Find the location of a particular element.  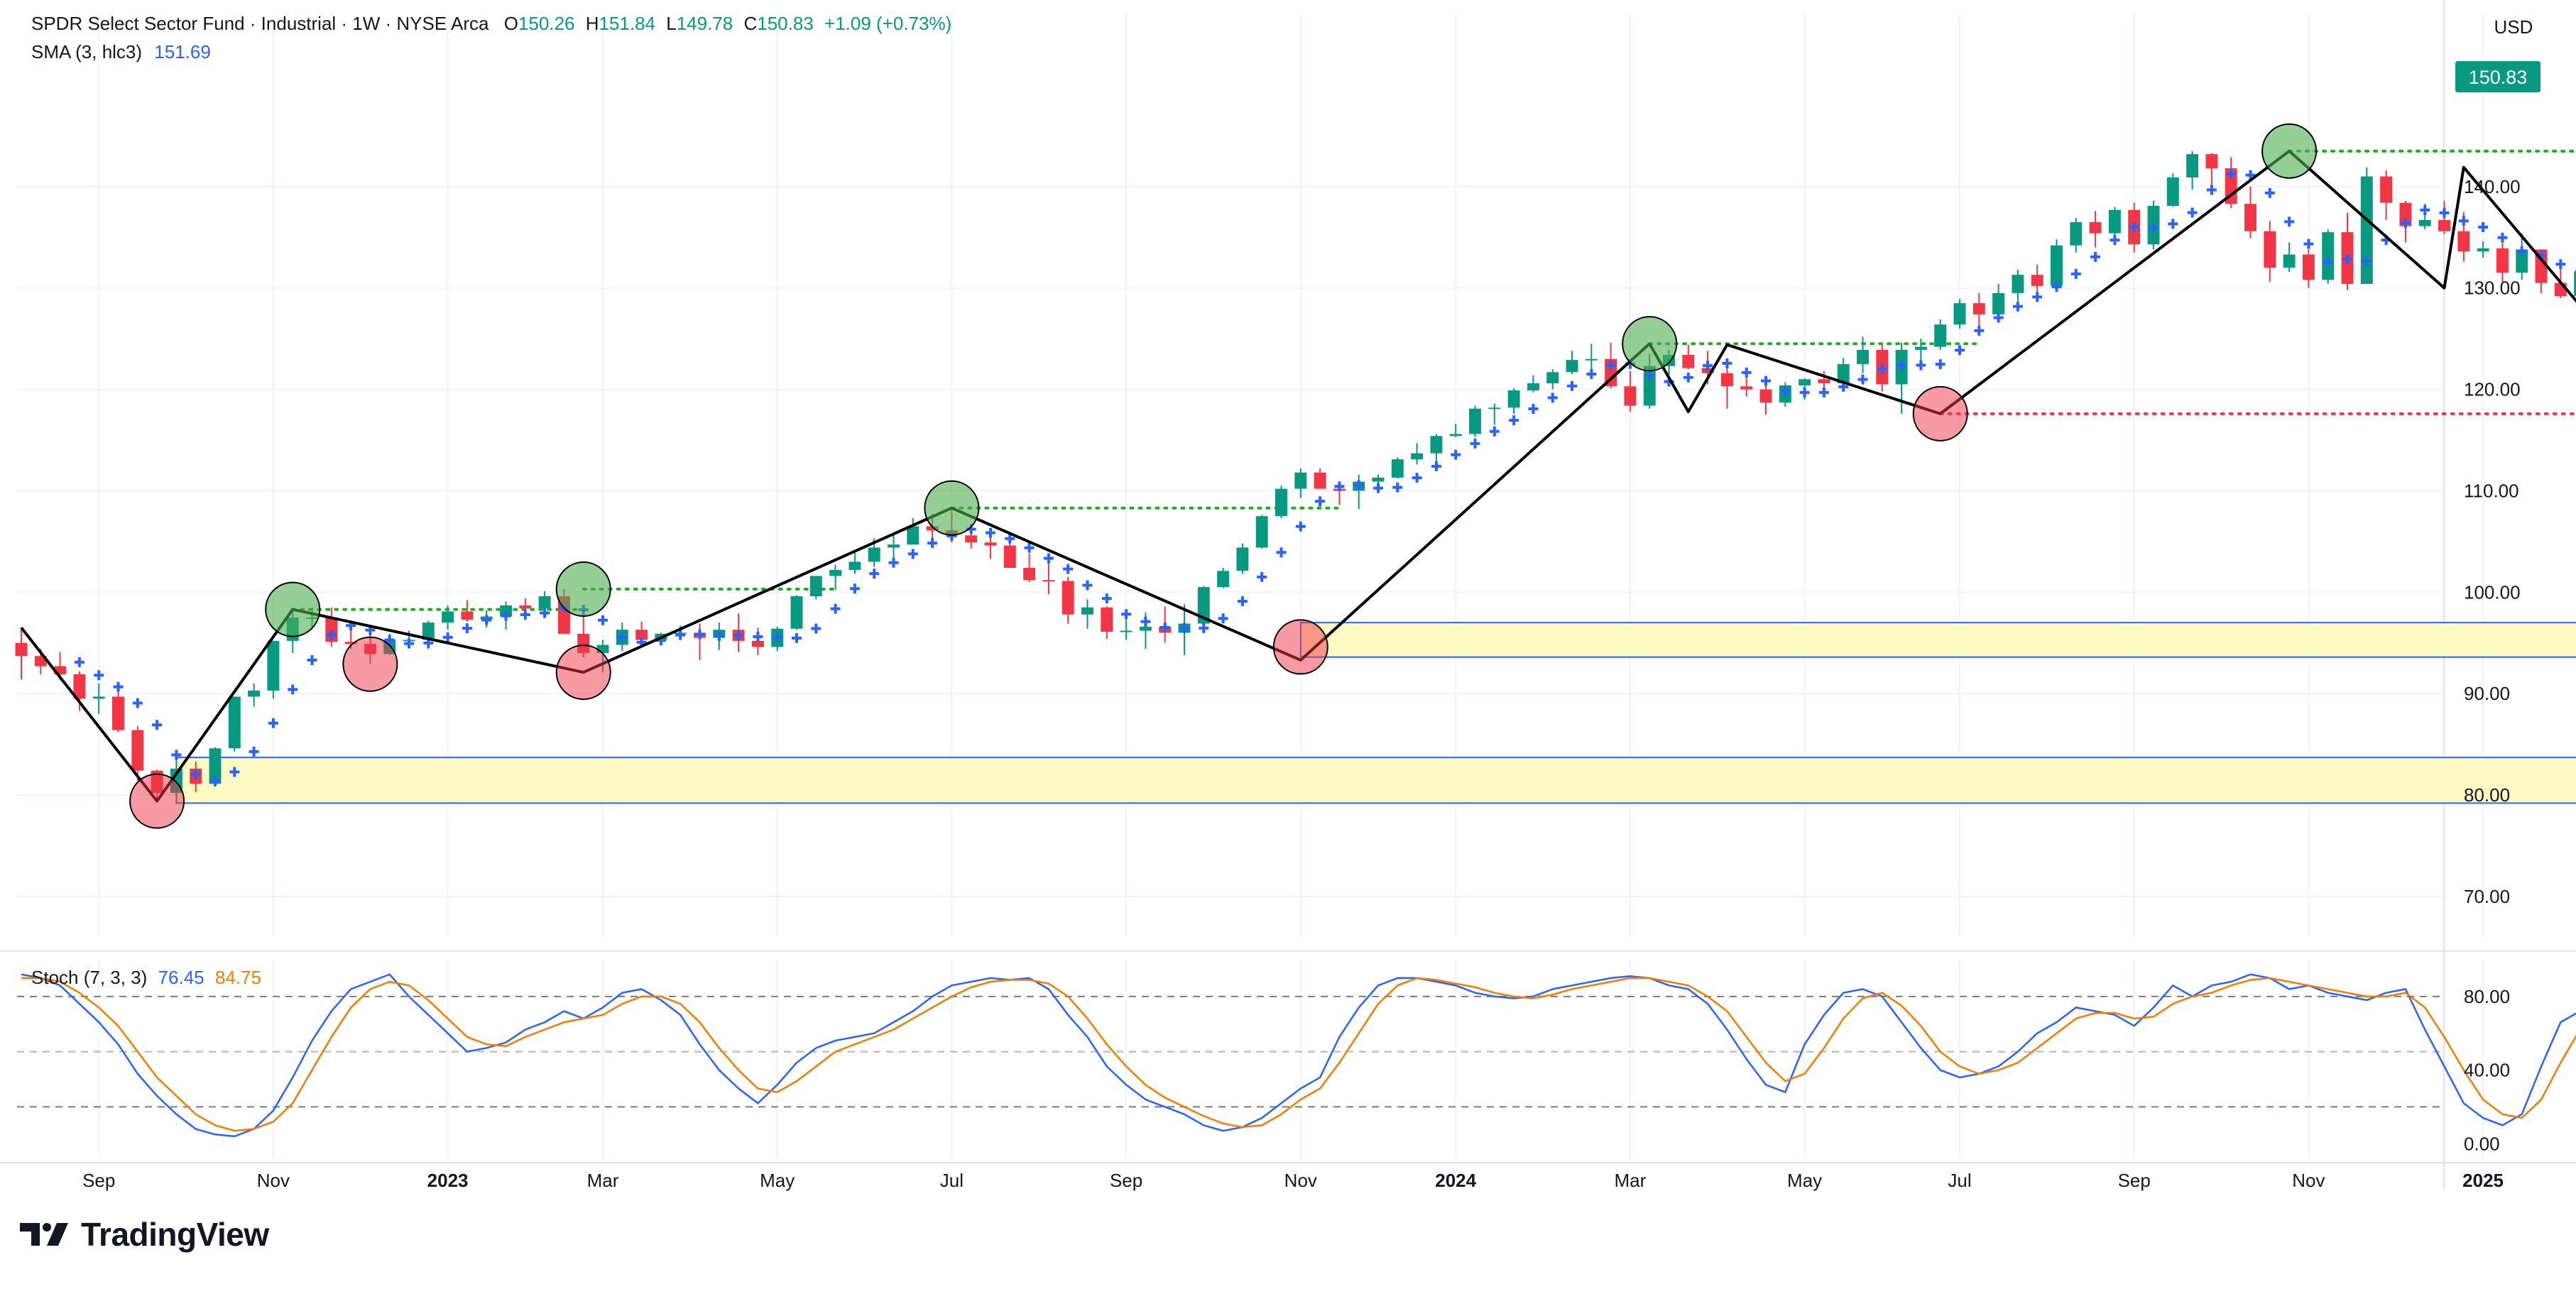

high-label: H is located at coordinates (592, 23).